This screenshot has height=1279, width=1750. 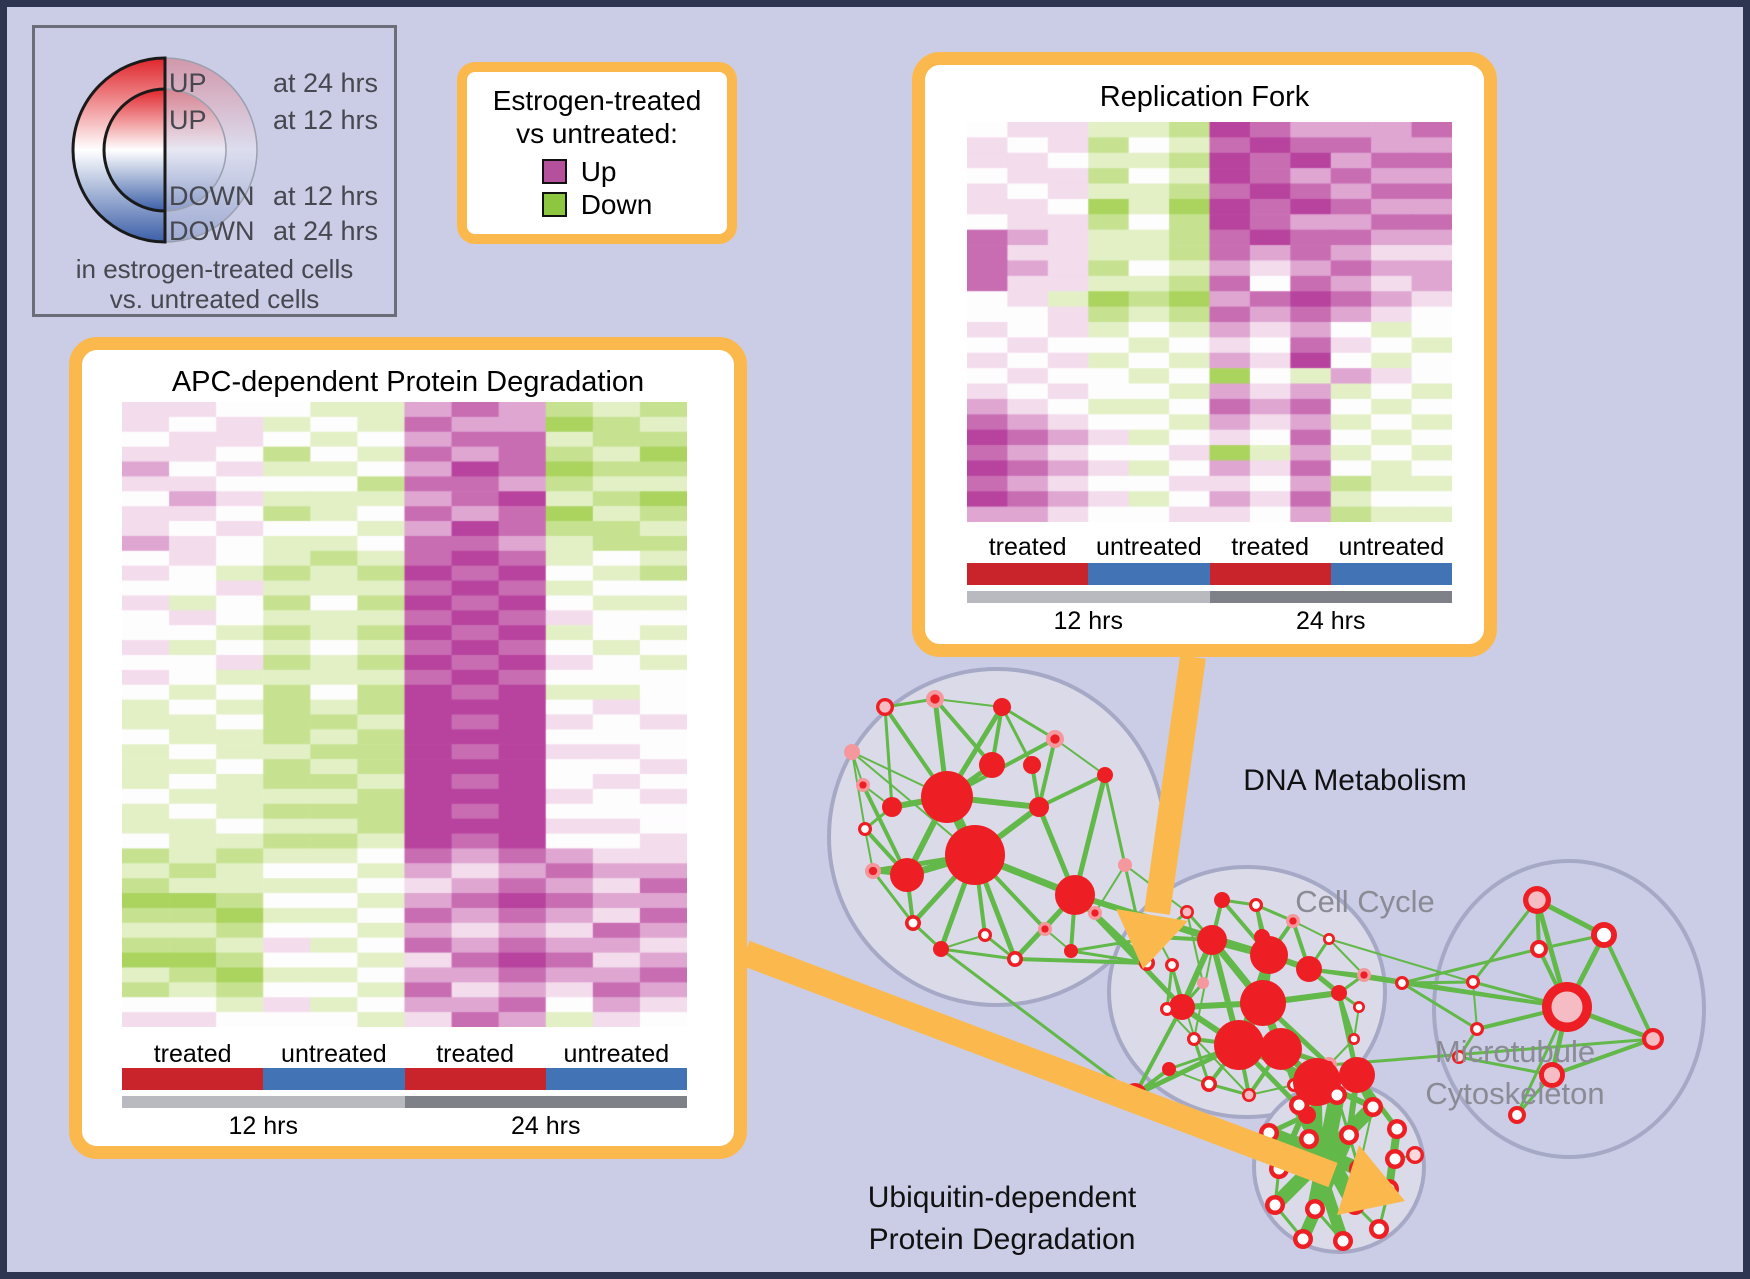 I want to click on rf-group-treated-12: treated, so click(x=1027, y=547).